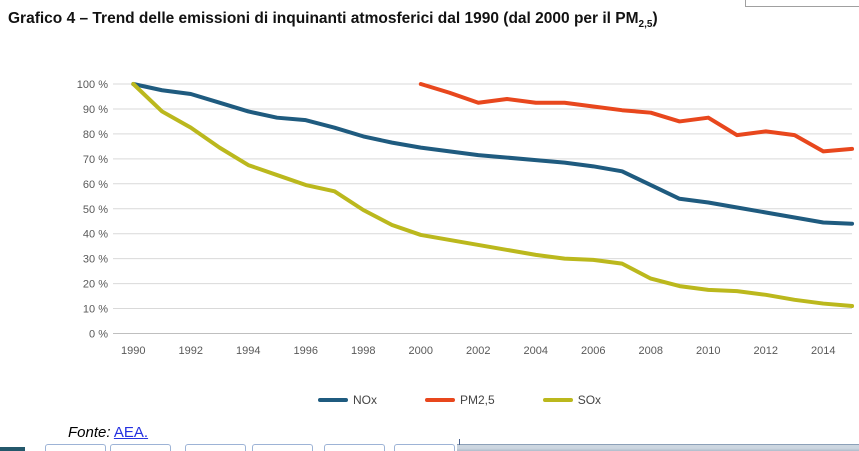 This screenshot has width=859, height=451. What do you see at coordinates (745, 3) in the screenshot?
I see `window-border-vertical-fragment` at bounding box center [745, 3].